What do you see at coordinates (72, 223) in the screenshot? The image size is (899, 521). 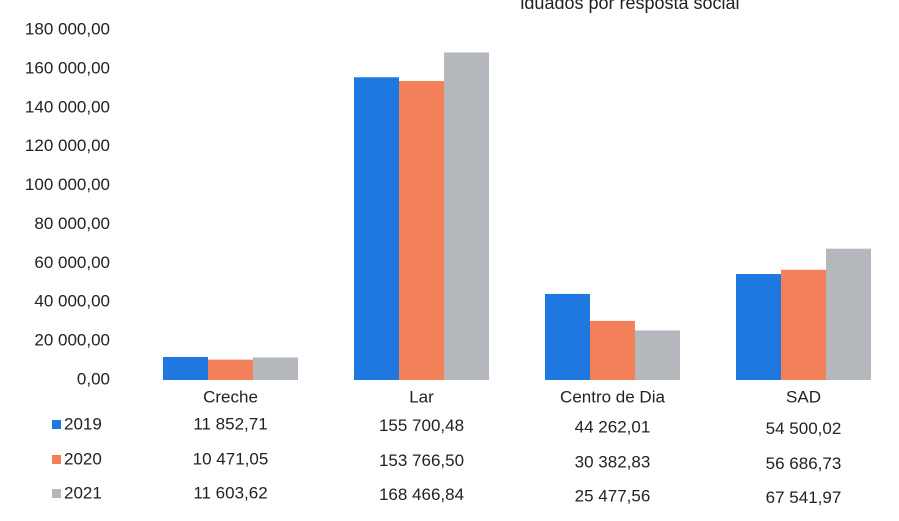 I see `y-tick-label: 80 000,00` at bounding box center [72, 223].